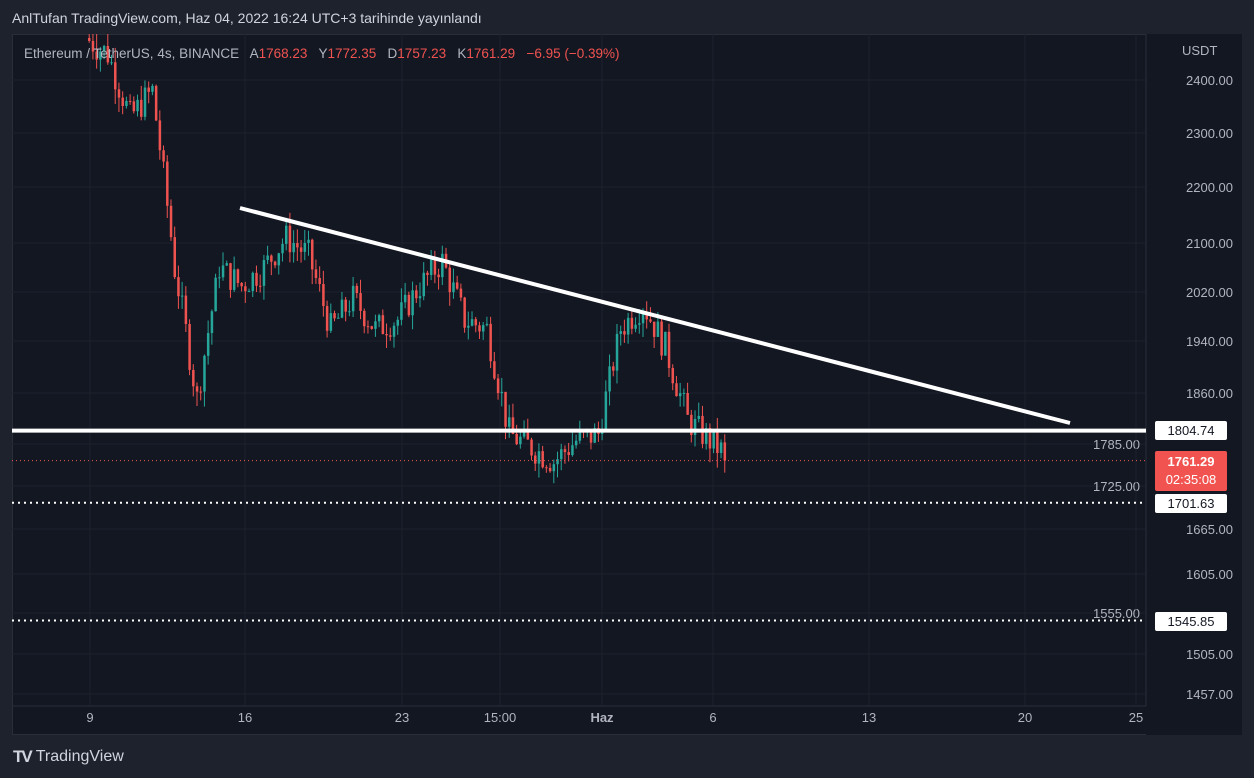 This screenshot has width=1254, height=778. I want to click on level-tag-1: 1804.74, so click(1191, 430).